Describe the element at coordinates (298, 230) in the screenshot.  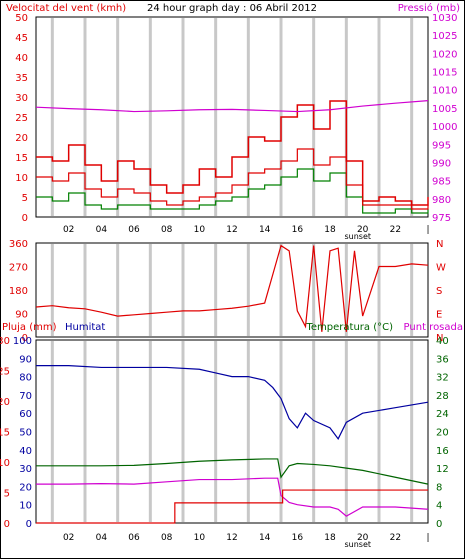
I see `x-tick-label: 16` at that location.